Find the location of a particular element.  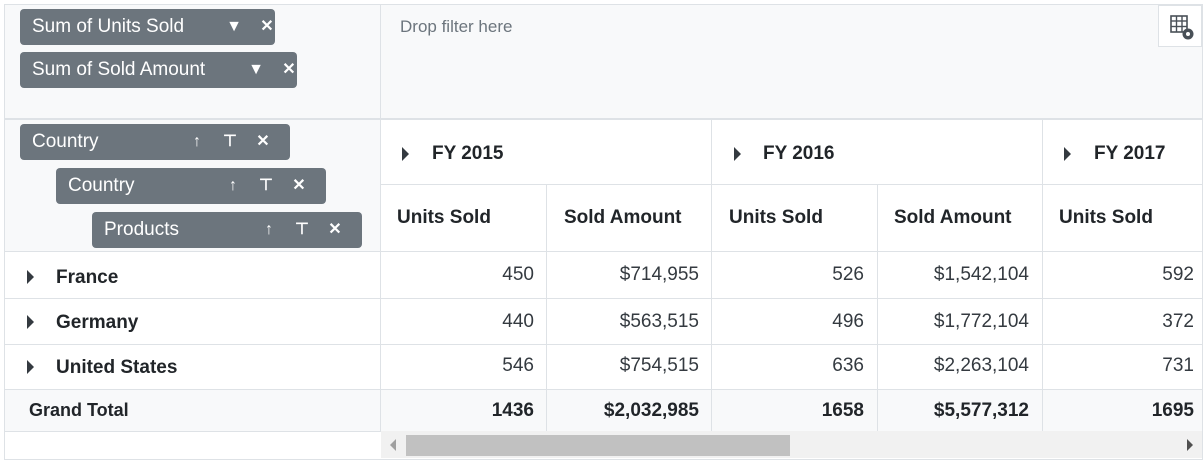

column-header-fy2016: FY 2016 is located at coordinates (799, 153).